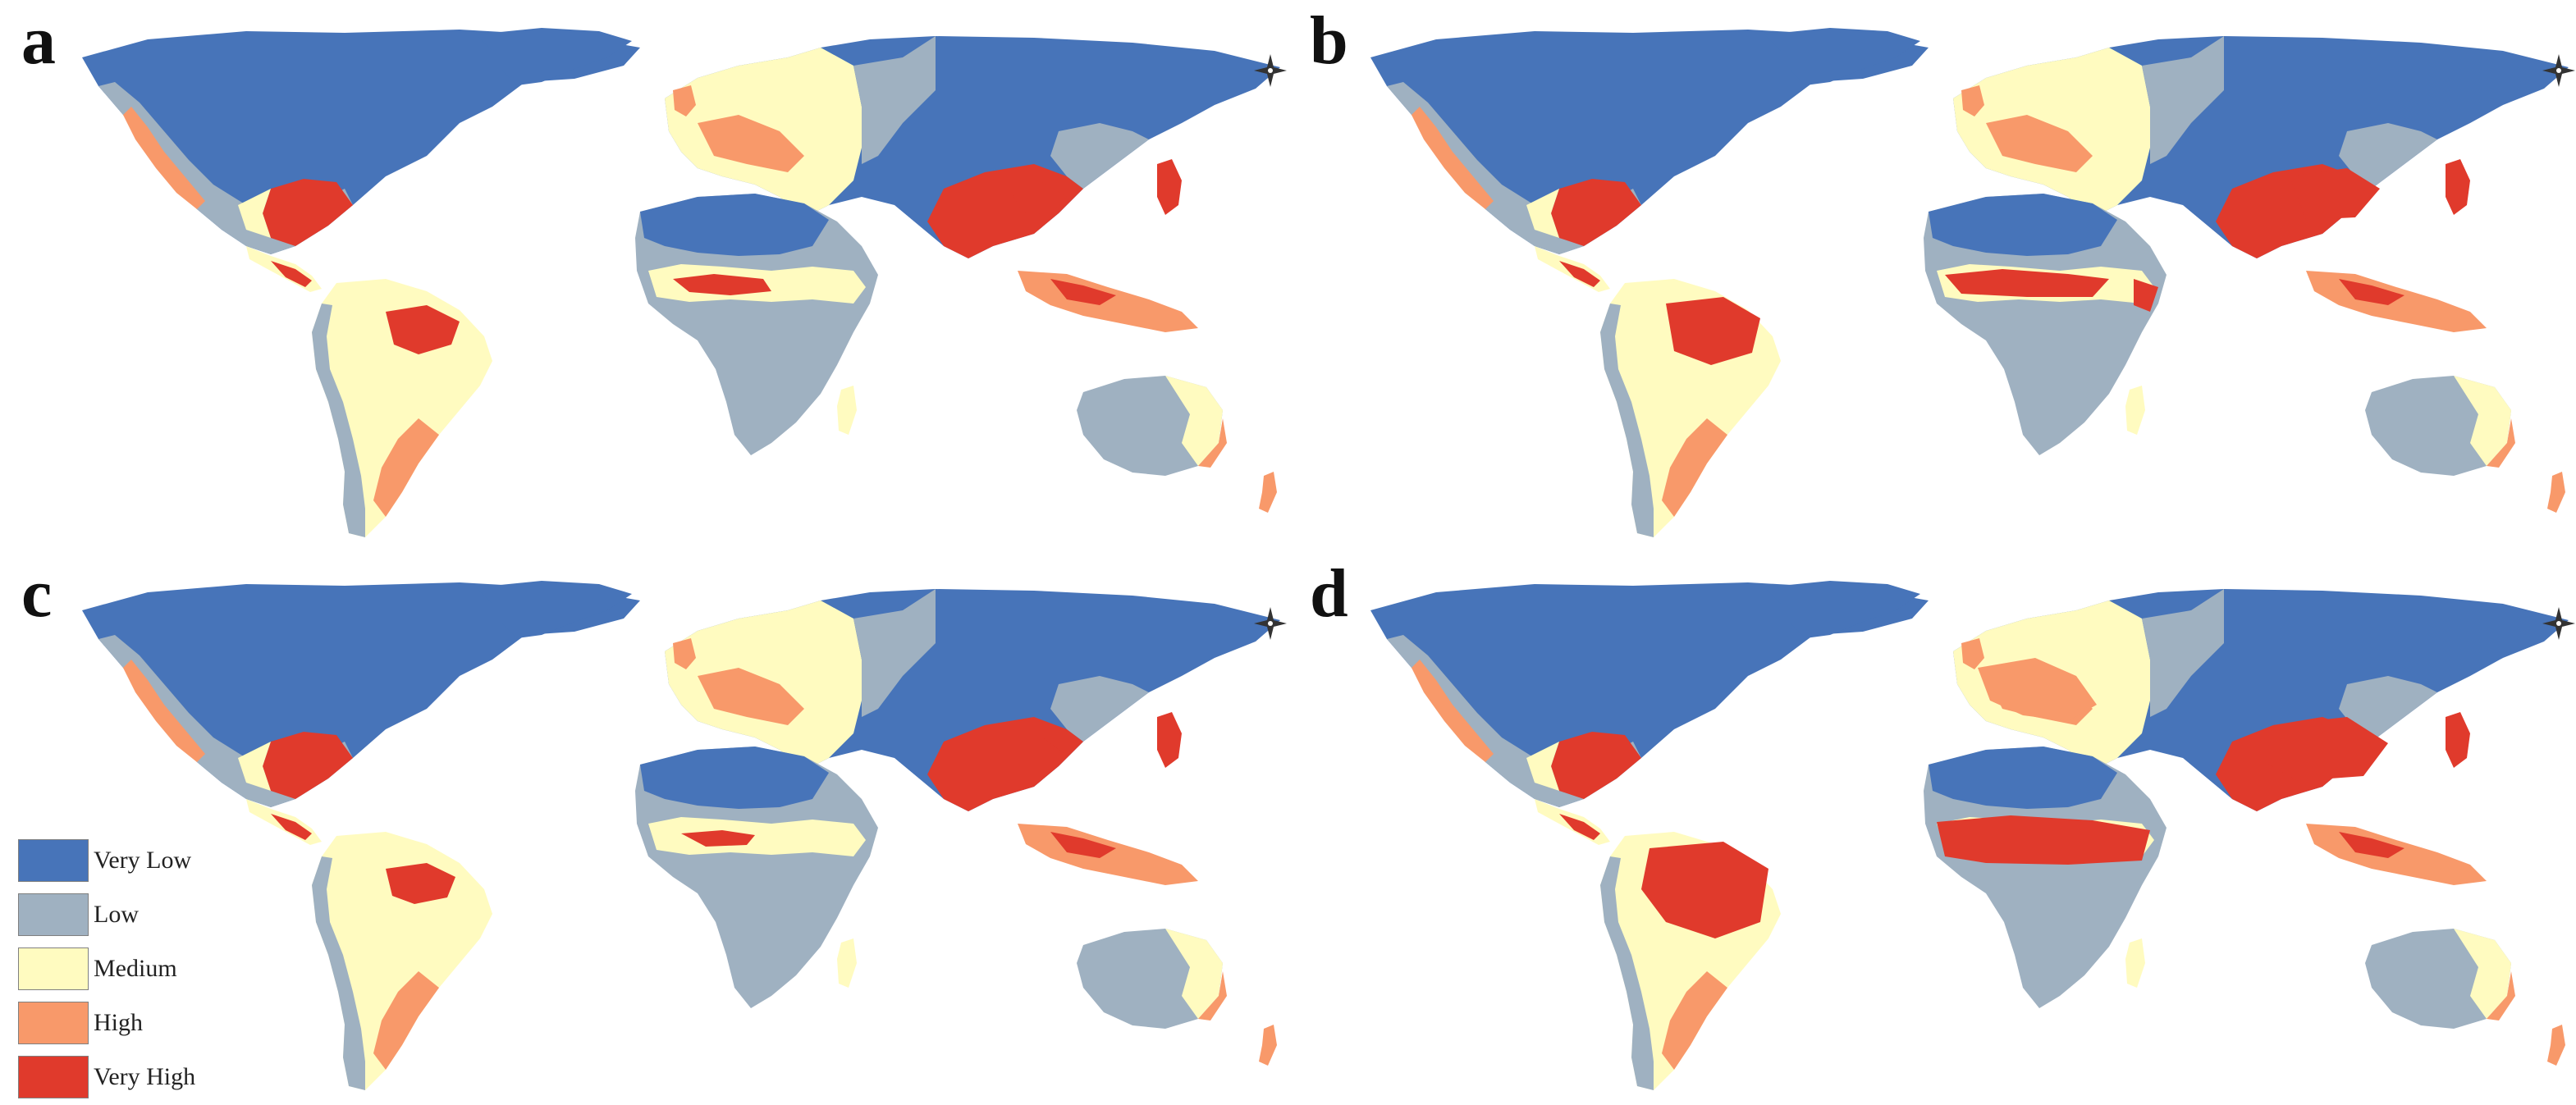  What do you see at coordinates (1329, 41) in the screenshot?
I see `panel-label-b: b` at bounding box center [1329, 41].